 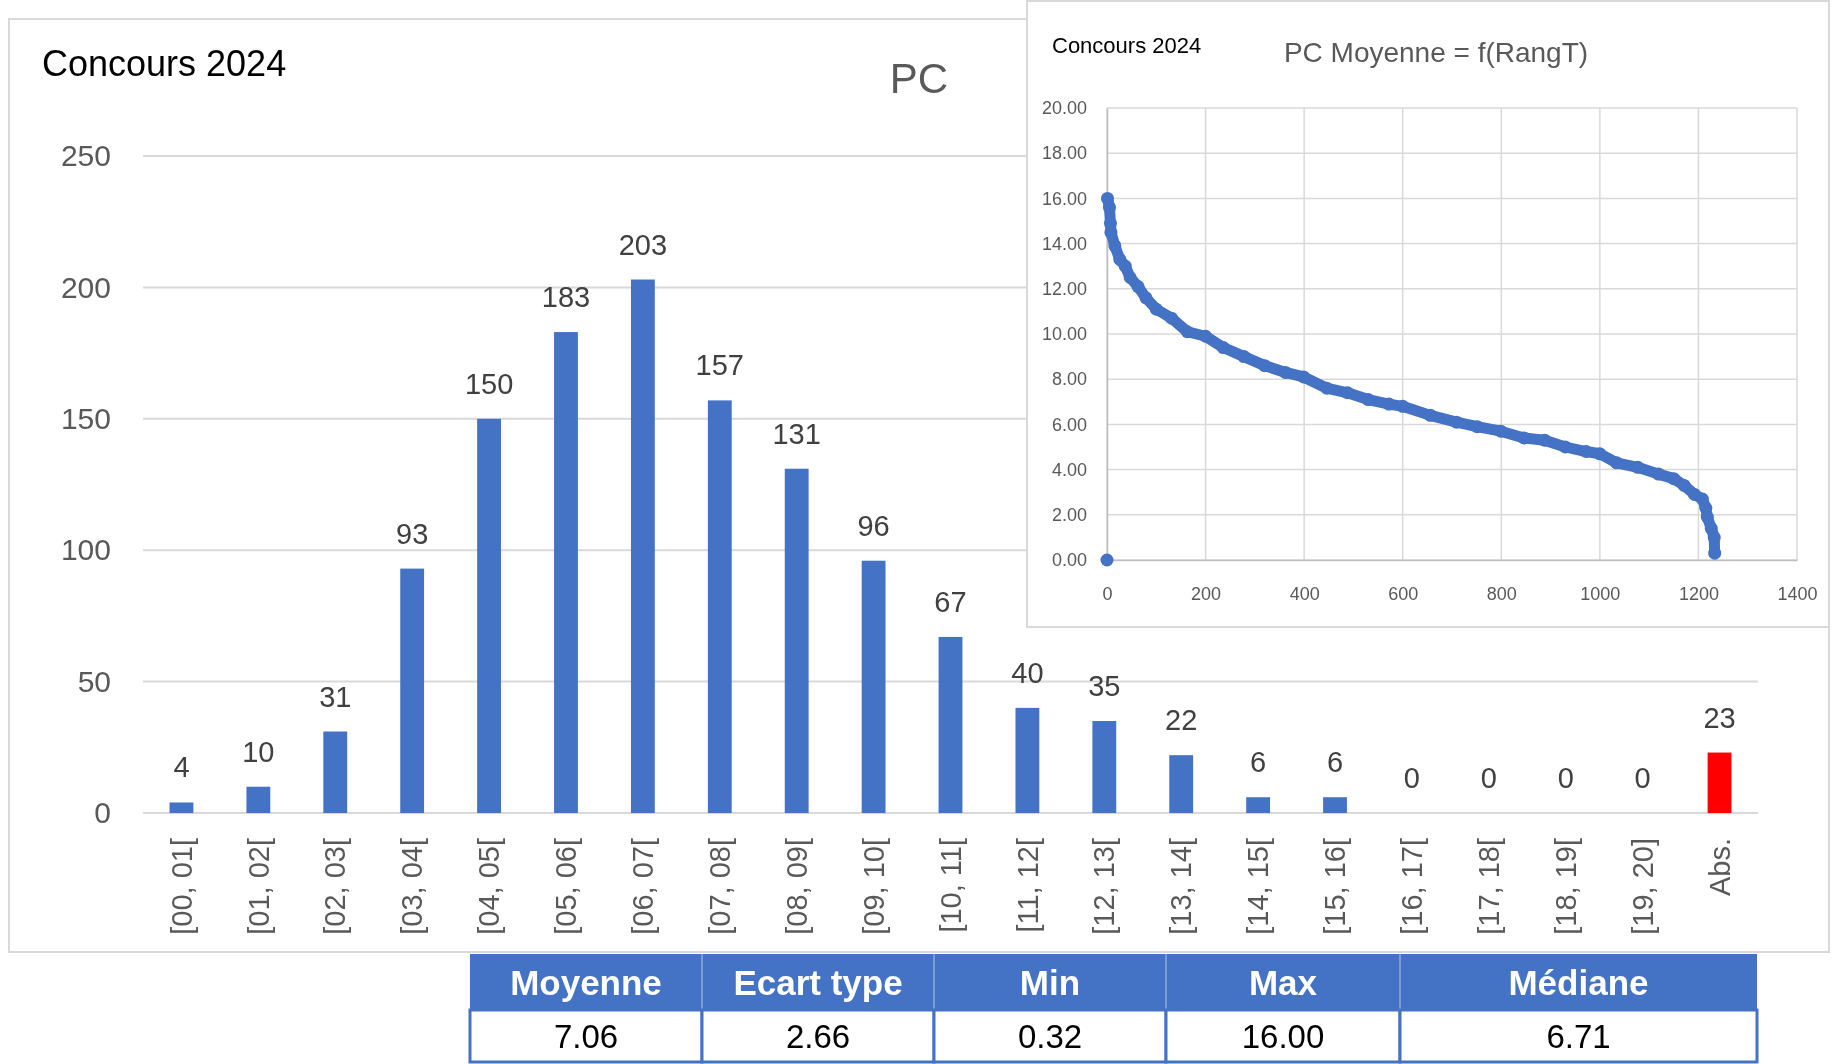 What do you see at coordinates (181, 767) in the screenshot?
I see `data-label: 4` at bounding box center [181, 767].